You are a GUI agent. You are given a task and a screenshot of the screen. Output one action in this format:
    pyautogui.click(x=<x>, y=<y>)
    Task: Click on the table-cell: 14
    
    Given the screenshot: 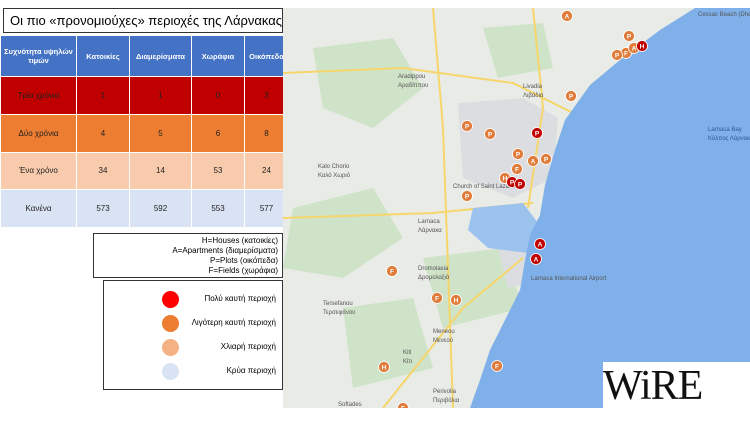 What is the action you would take?
    pyautogui.click(x=160, y=171)
    